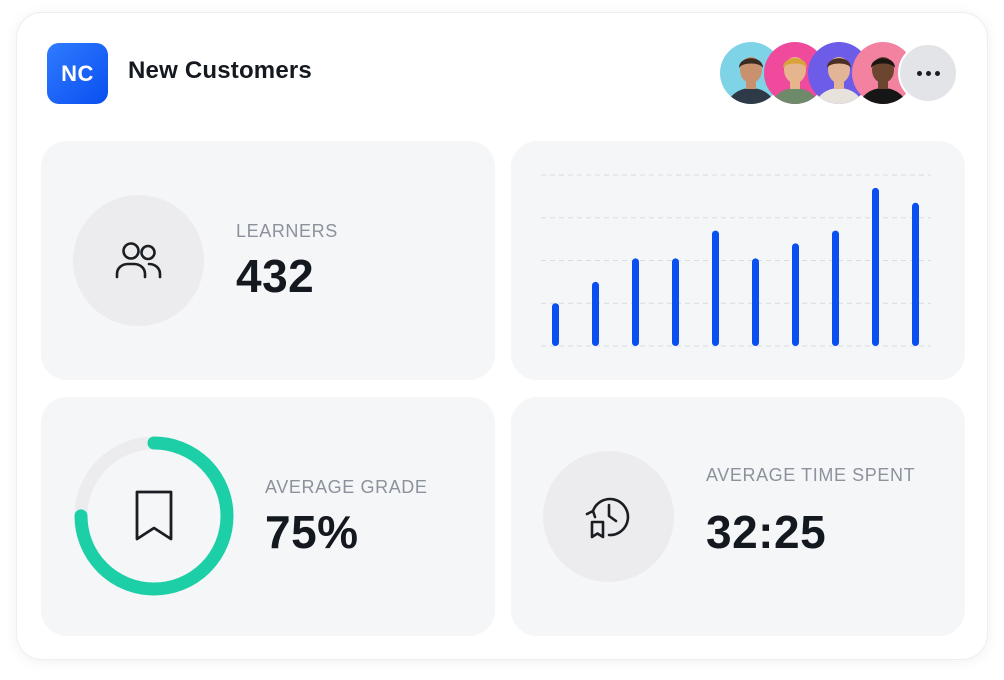 The width and height of the screenshot is (1004, 680). Describe the element at coordinates (346, 487) in the screenshot. I see `average-grade-label: AVERAGE GRADE` at that location.